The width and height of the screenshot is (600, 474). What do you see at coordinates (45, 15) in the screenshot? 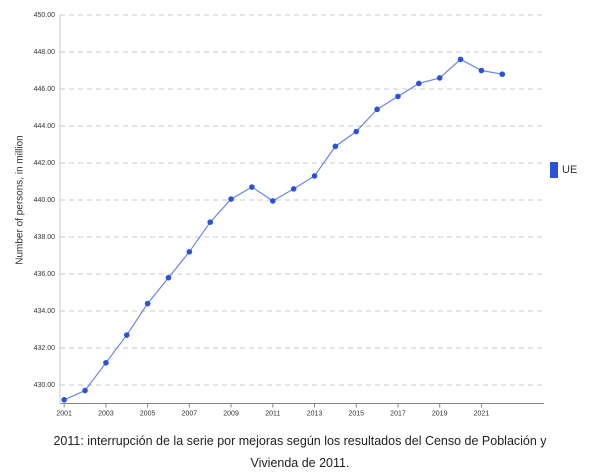
I see `y-tick-label: 450.00` at bounding box center [45, 15].